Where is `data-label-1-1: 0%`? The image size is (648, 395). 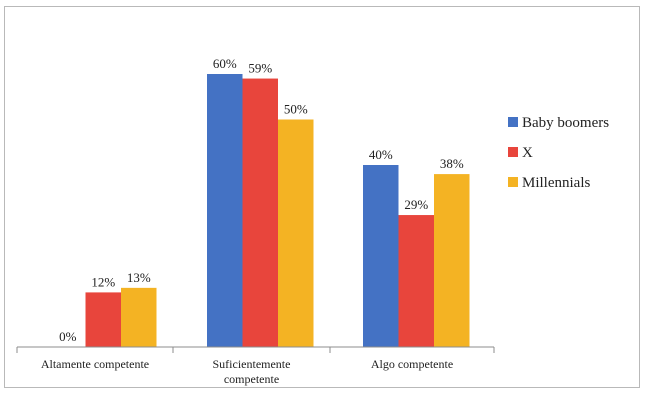
data-label-1-1: 0% is located at coordinates (68, 336).